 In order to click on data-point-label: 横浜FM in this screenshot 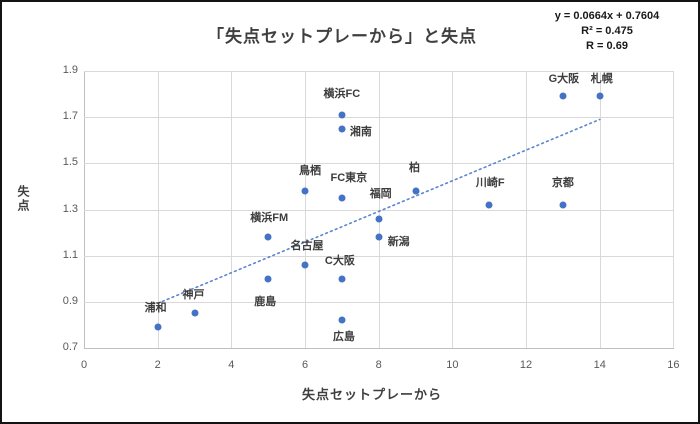, I will do `click(269, 218)`.